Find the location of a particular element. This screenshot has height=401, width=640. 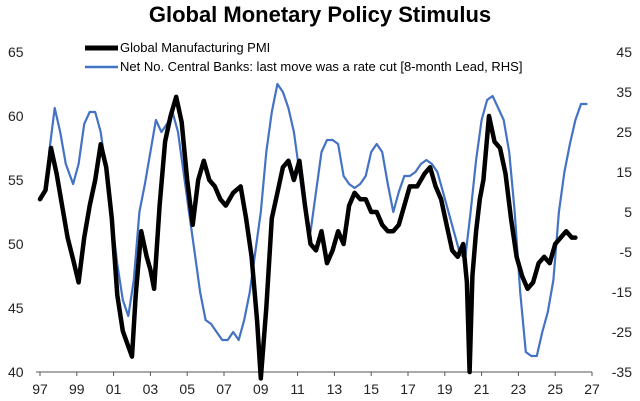

right-tick-label: -25 is located at coordinates (622, 332).